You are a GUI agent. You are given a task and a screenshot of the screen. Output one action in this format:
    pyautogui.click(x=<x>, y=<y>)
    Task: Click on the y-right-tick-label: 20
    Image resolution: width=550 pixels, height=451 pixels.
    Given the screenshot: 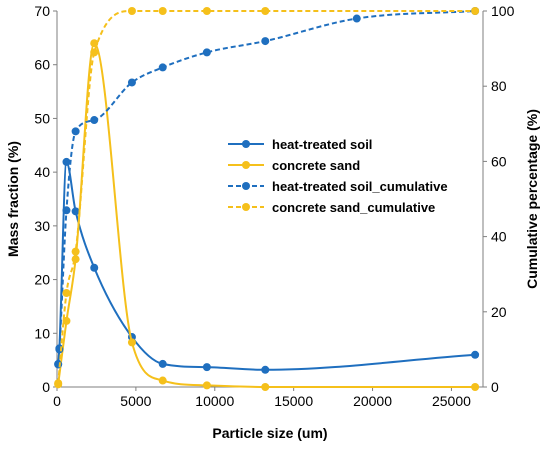 What is the action you would take?
    pyautogui.click(x=499, y=312)
    